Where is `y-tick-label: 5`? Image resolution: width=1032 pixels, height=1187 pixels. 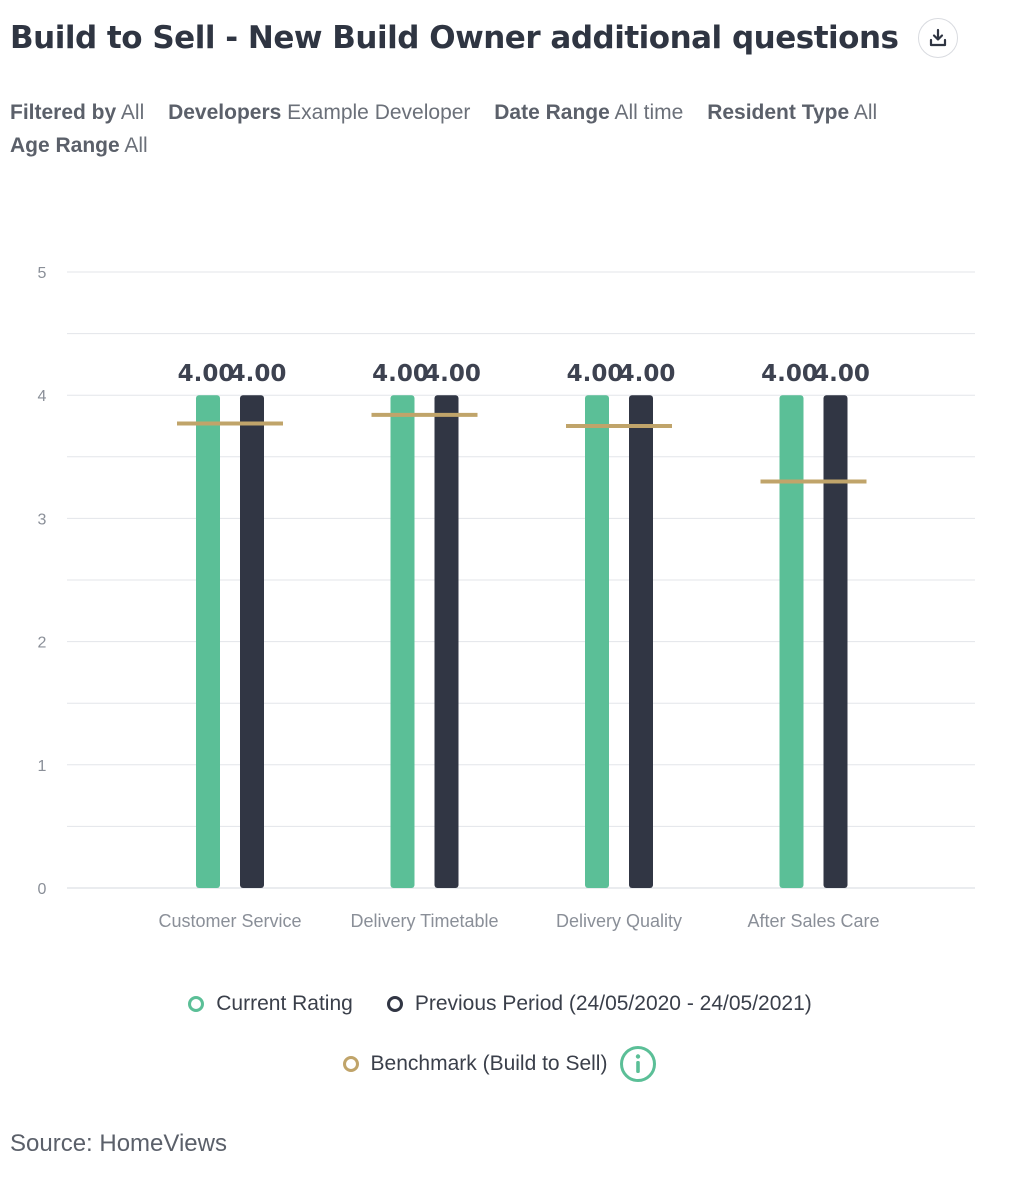
y-tick-label: 5 is located at coordinates (42, 273).